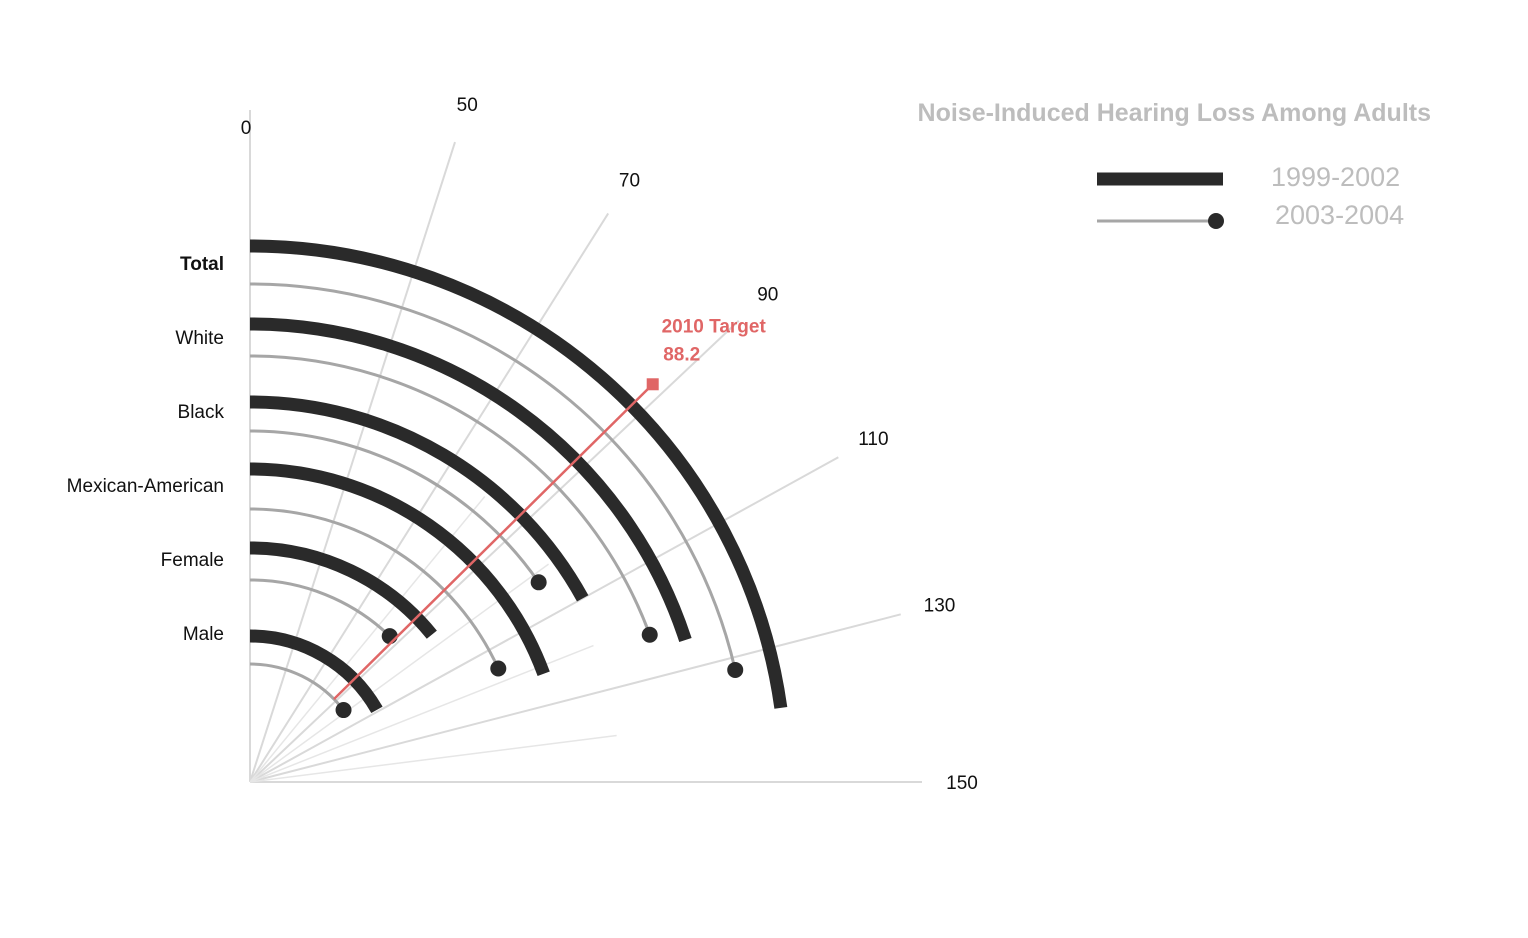 The height and width of the screenshot is (938, 1528). Describe the element at coordinates (246, 128) in the screenshot. I see `tick-label-0: 0` at that location.